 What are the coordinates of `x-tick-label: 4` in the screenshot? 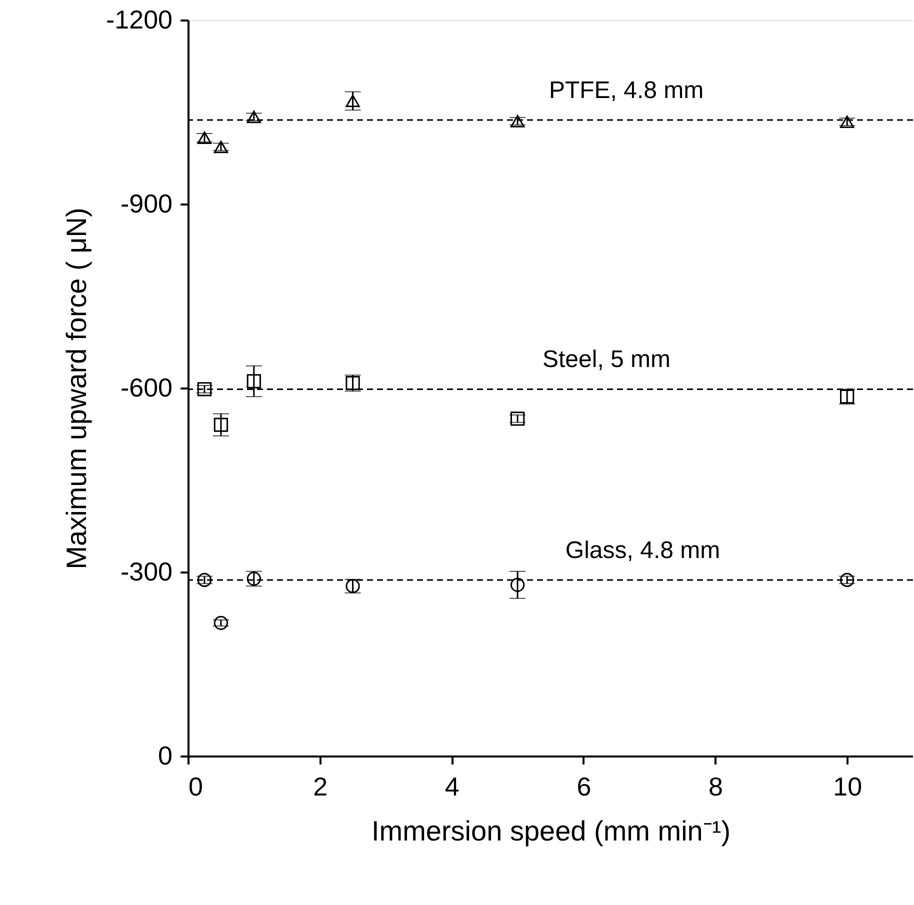 It's located at (452, 787).